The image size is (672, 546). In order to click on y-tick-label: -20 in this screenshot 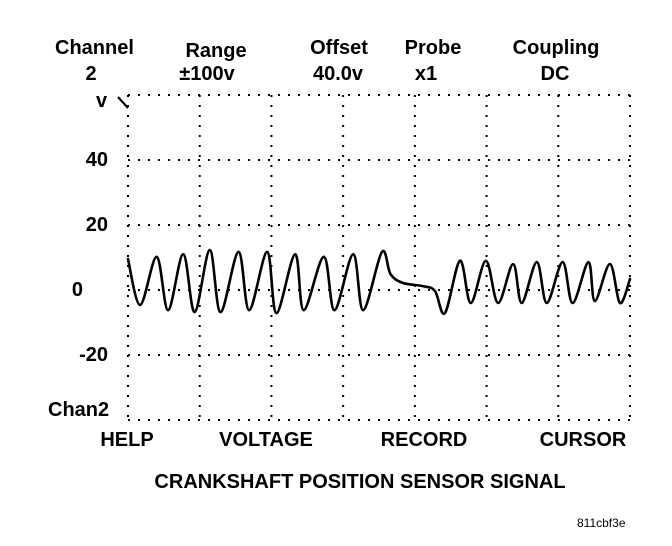, I will do `click(93, 355)`.